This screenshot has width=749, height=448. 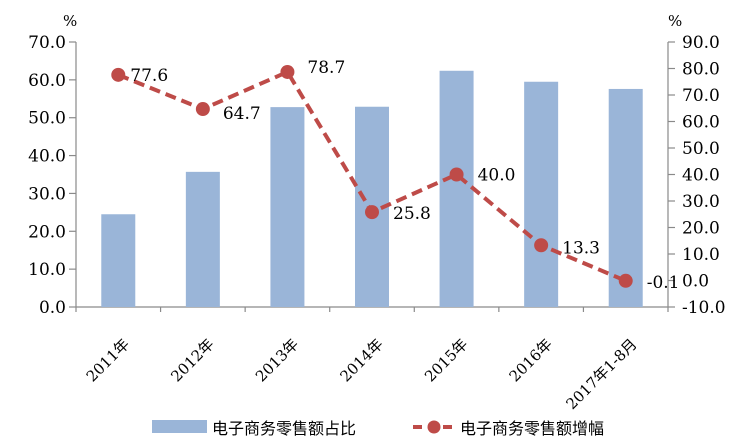 I want to click on legend: 电子商务零售额占比 电子商务零售额增幅, so click(x=378, y=428).